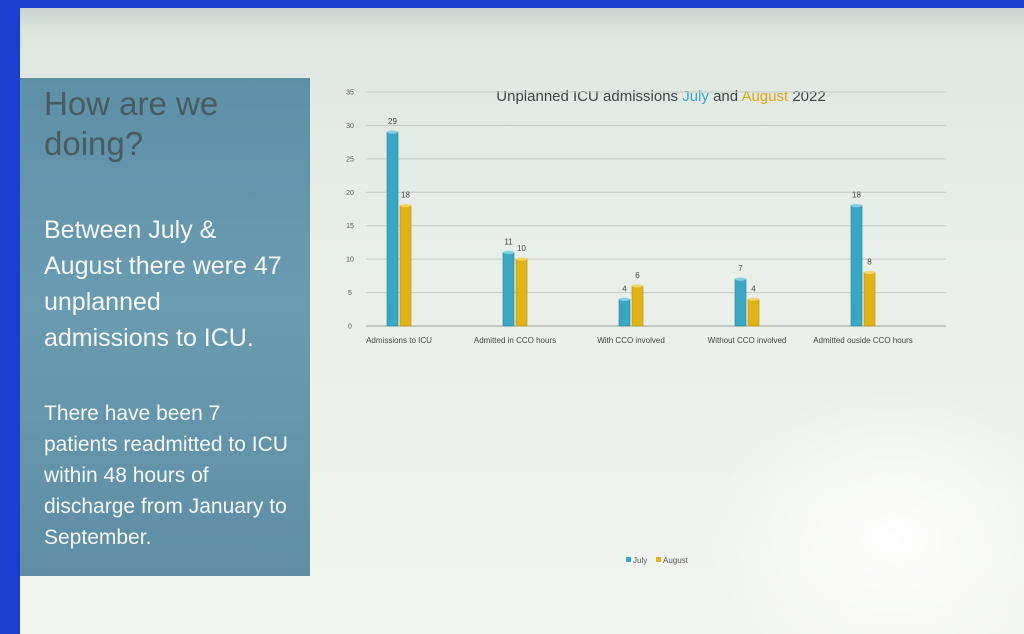  What do you see at coordinates (521, 248) in the screenshot?
I see `data-label: 10` at bounding box center [521, 248].